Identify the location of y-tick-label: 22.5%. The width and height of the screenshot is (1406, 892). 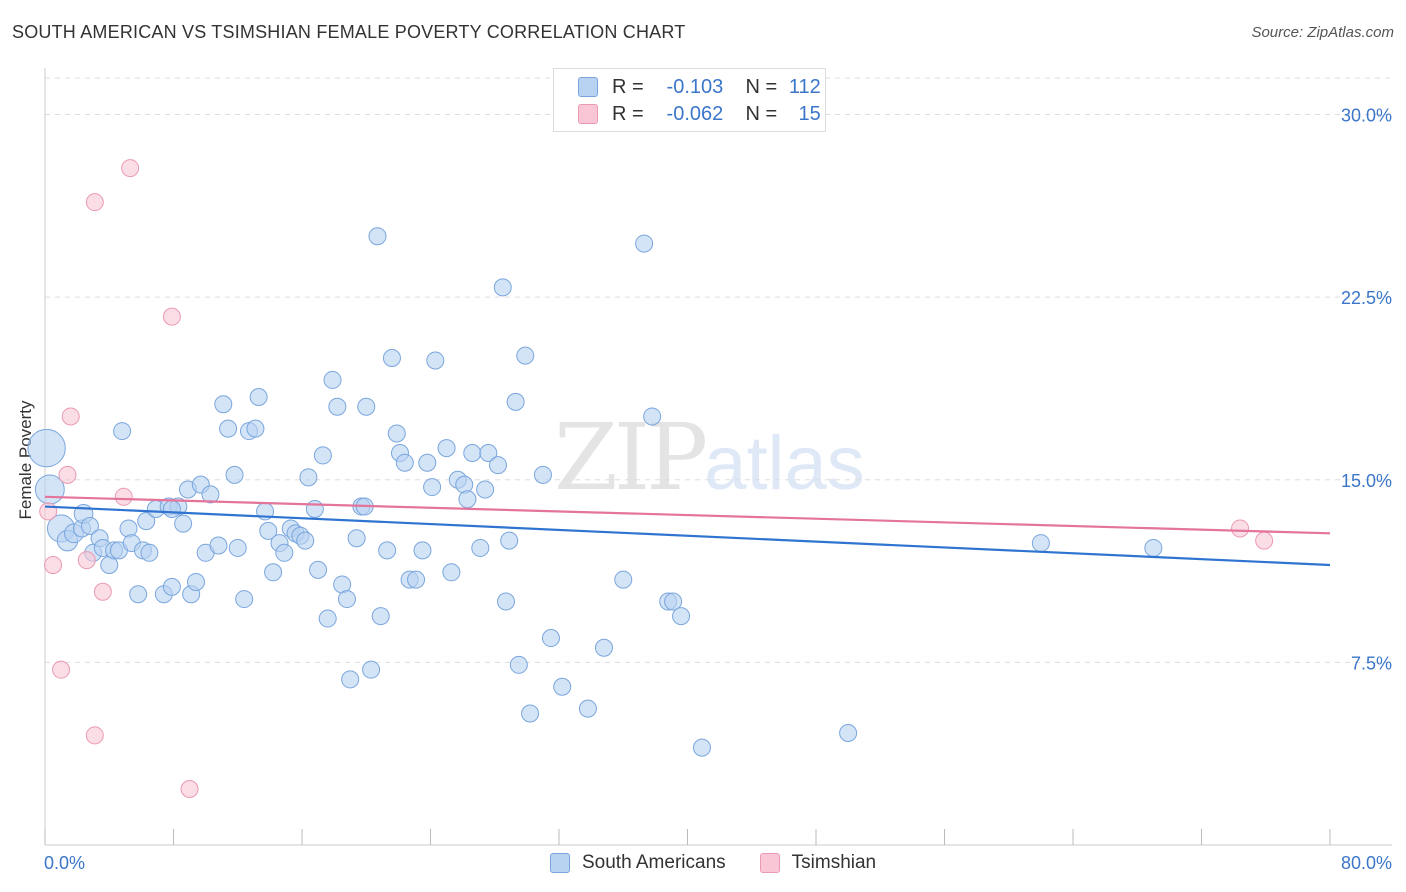
(1366, 298).